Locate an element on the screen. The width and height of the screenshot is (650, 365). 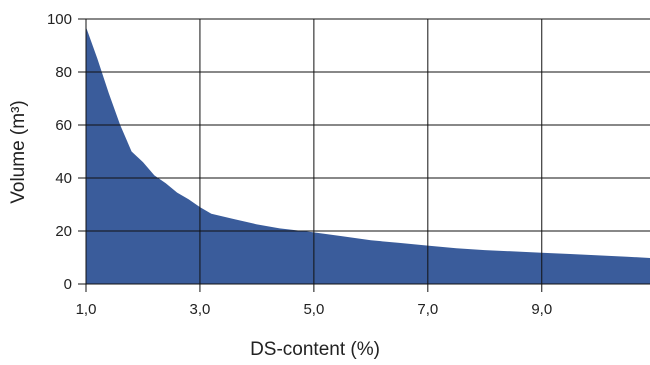
x-tick-label: 7,0 is located at coordinates (427, 309).